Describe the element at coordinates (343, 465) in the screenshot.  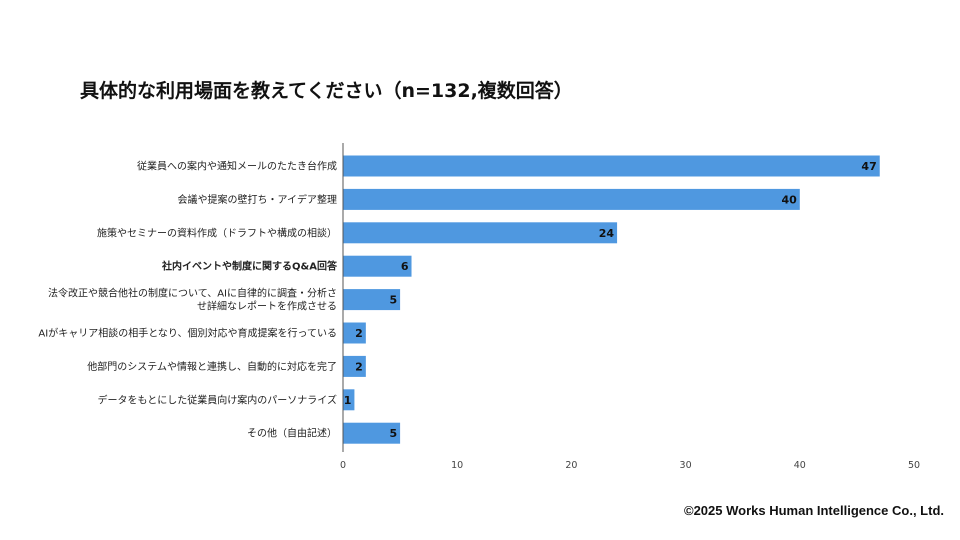
I see `x-tick-label-0: 0` at that location.